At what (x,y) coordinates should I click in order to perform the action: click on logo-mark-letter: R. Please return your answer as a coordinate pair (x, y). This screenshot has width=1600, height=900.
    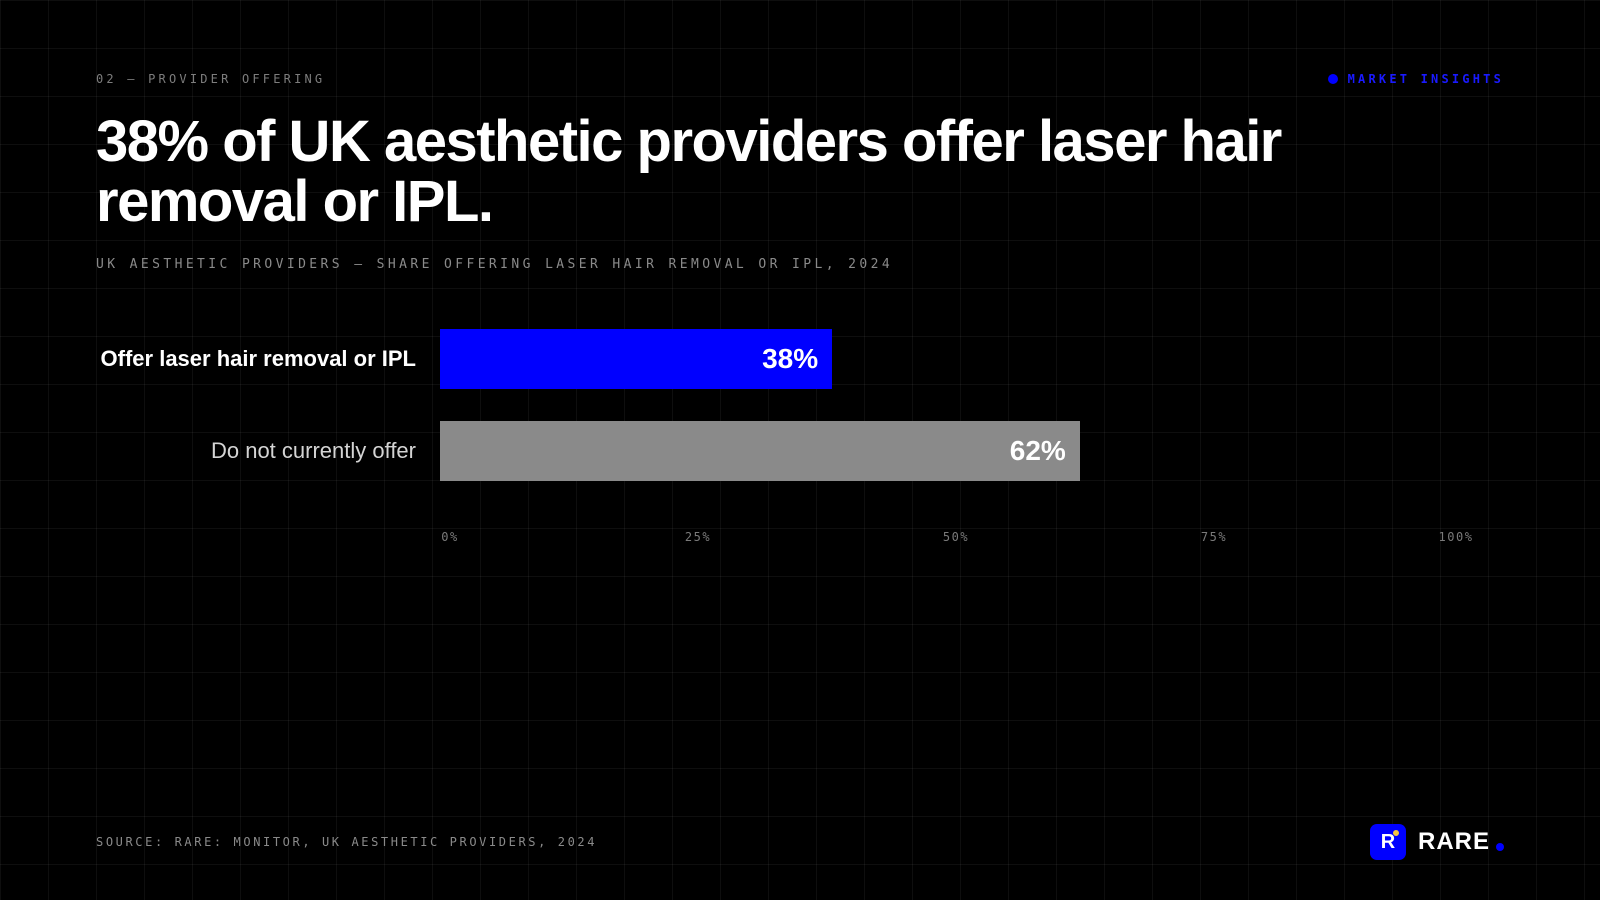
    Looking at the image, I should click on (1388, 841).